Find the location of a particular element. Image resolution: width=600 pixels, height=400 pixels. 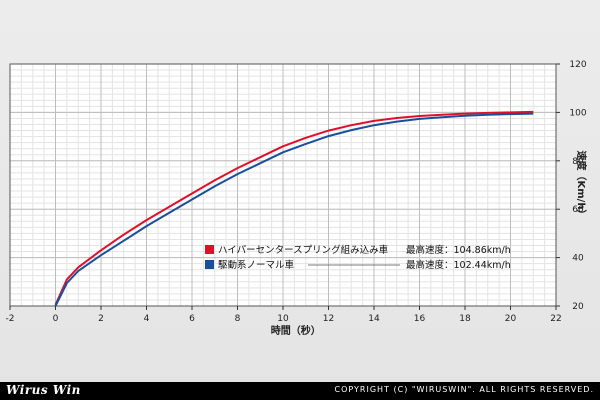

x-tick-label: -2 is located at coordinates (10, 319).